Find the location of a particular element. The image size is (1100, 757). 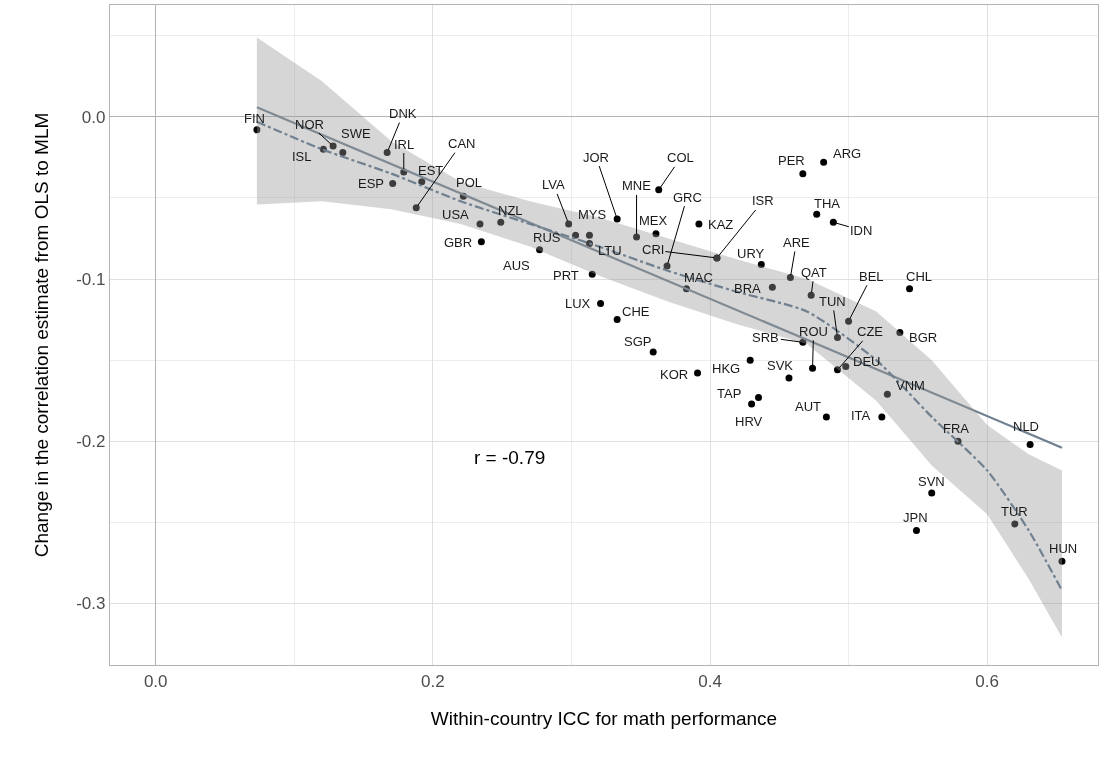

x-tick-label: 0.6 is located at coordinates (987, 681).